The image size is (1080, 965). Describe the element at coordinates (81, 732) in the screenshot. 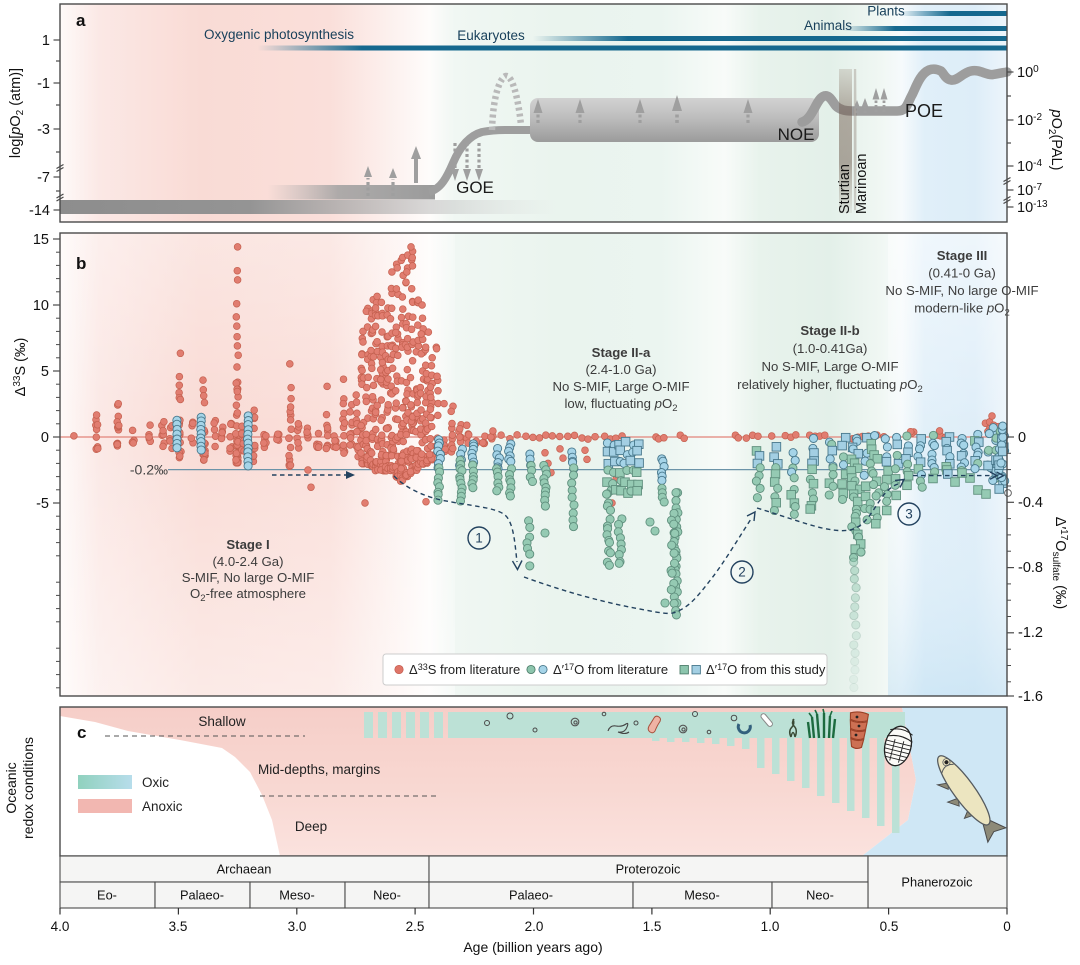

I see `svg-text: c` at that location.